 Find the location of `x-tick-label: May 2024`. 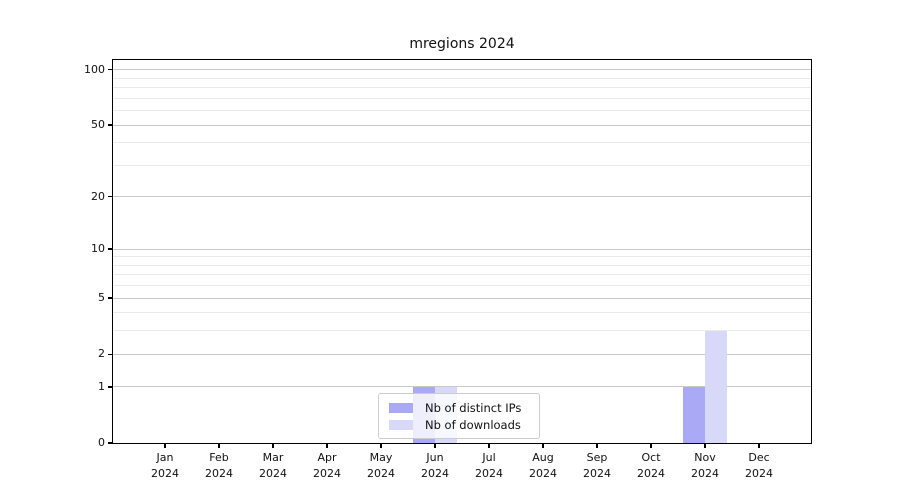

x-tick-label: May 2024 is located at coordinates (381, 465).